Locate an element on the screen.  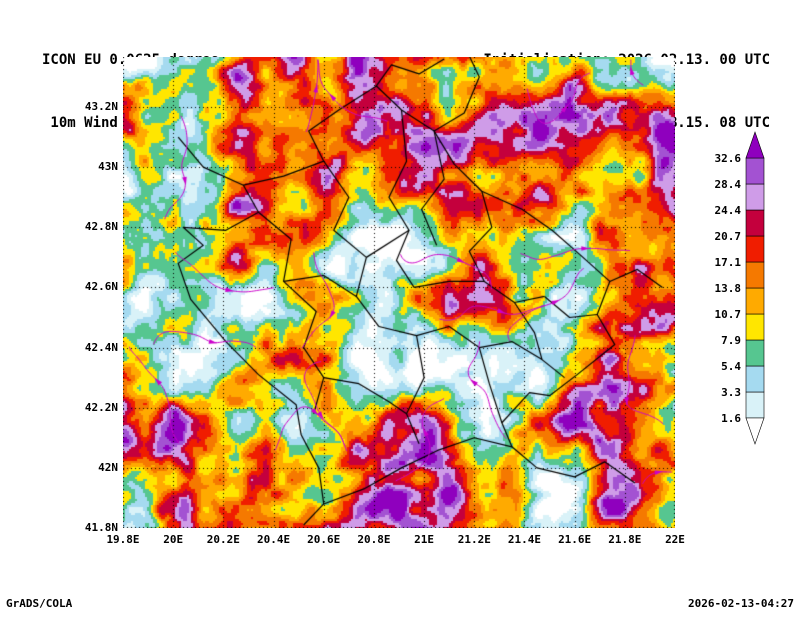
lon-tick-label: 20E is located at coordinates (173, 539).